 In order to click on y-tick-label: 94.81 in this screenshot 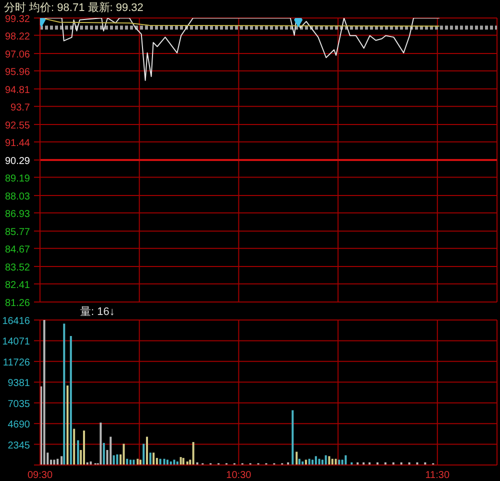, I will do `click(17, 90)`.